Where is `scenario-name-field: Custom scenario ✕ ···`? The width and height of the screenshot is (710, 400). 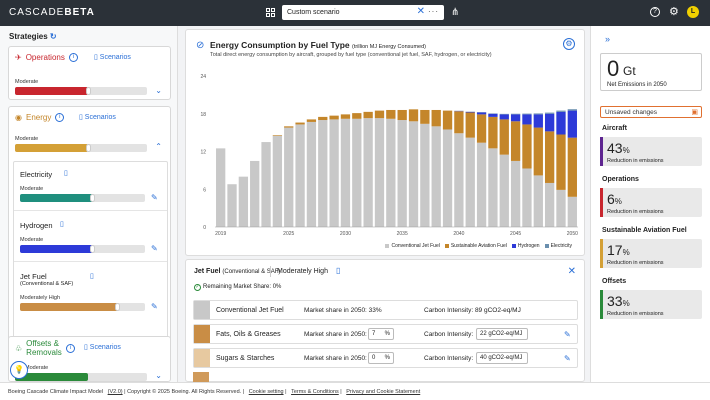
scenario-name-field: Custom scenario ✕ ··· is located at coordinates (363, 12).